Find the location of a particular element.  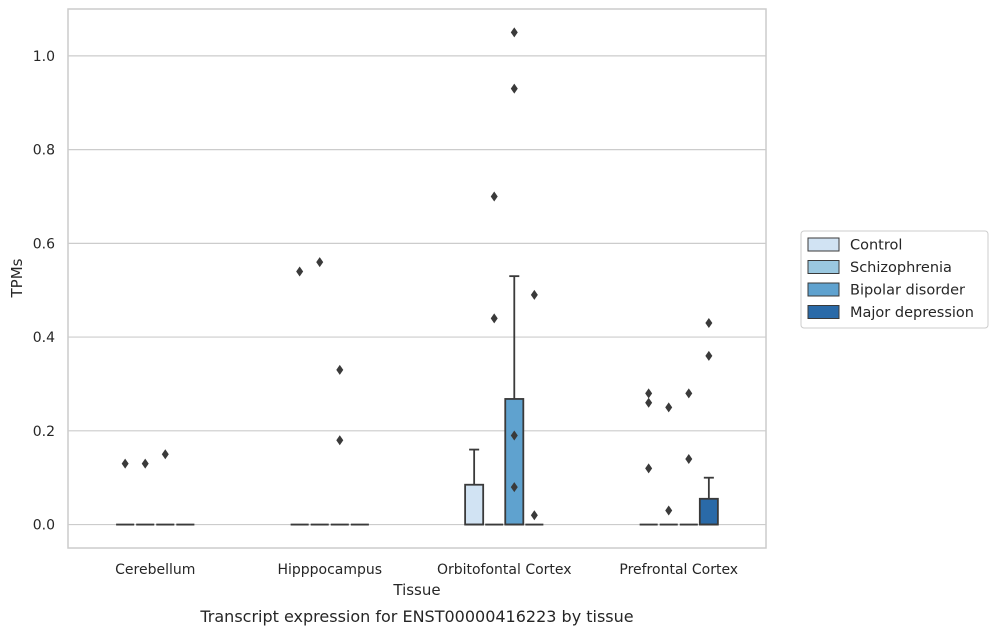

legend-label: Bipolar disorder is located at coordinates (907, 291).